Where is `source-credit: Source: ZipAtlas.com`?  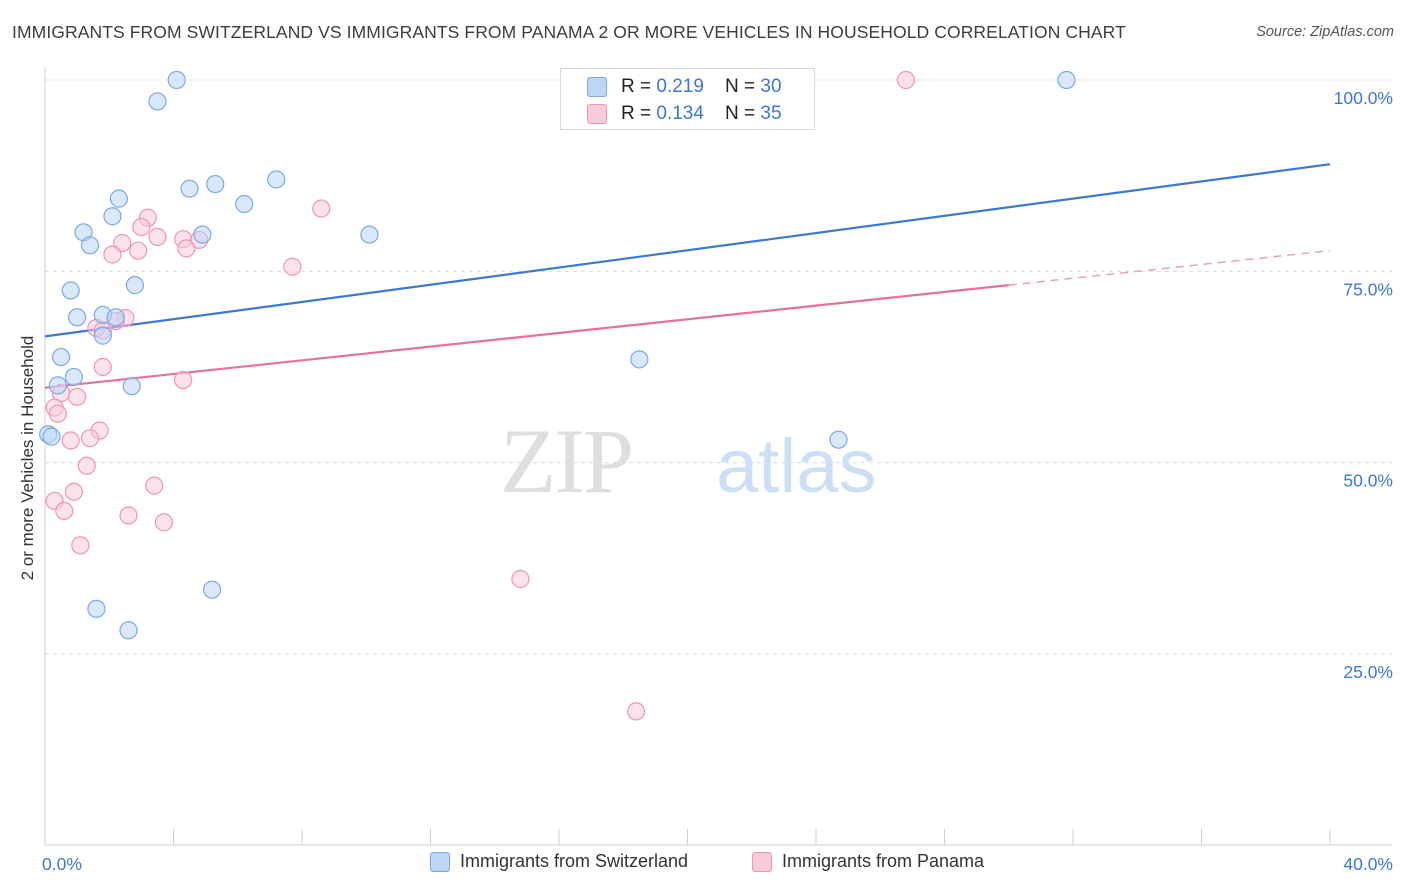
source-credit: Source: ZipAtlas.com is located at coordinates (1325, 32).